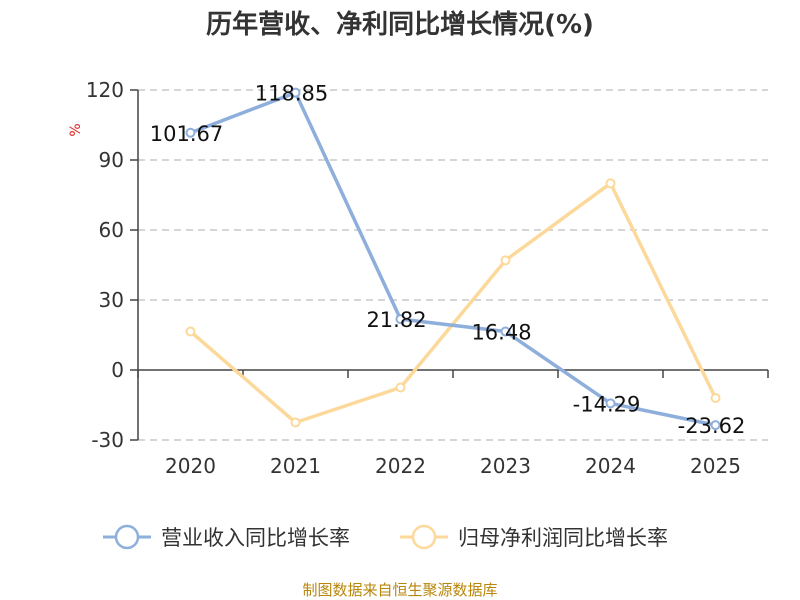 This screenshot has width=800, height=600. I want to click on data-label: 101.67, so click(186, 134).